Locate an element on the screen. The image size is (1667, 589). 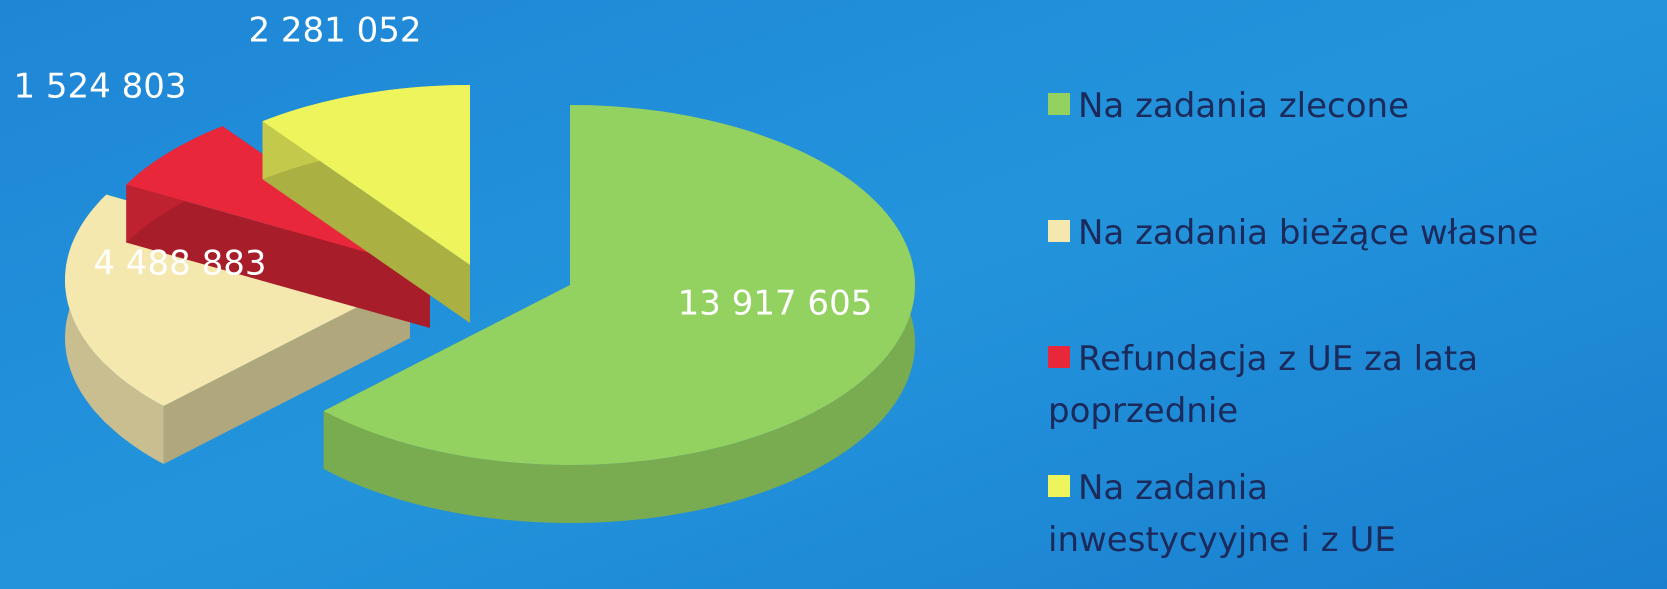
legend-label: Na zadania bieżące własne is located at coordinates (1308, 233).